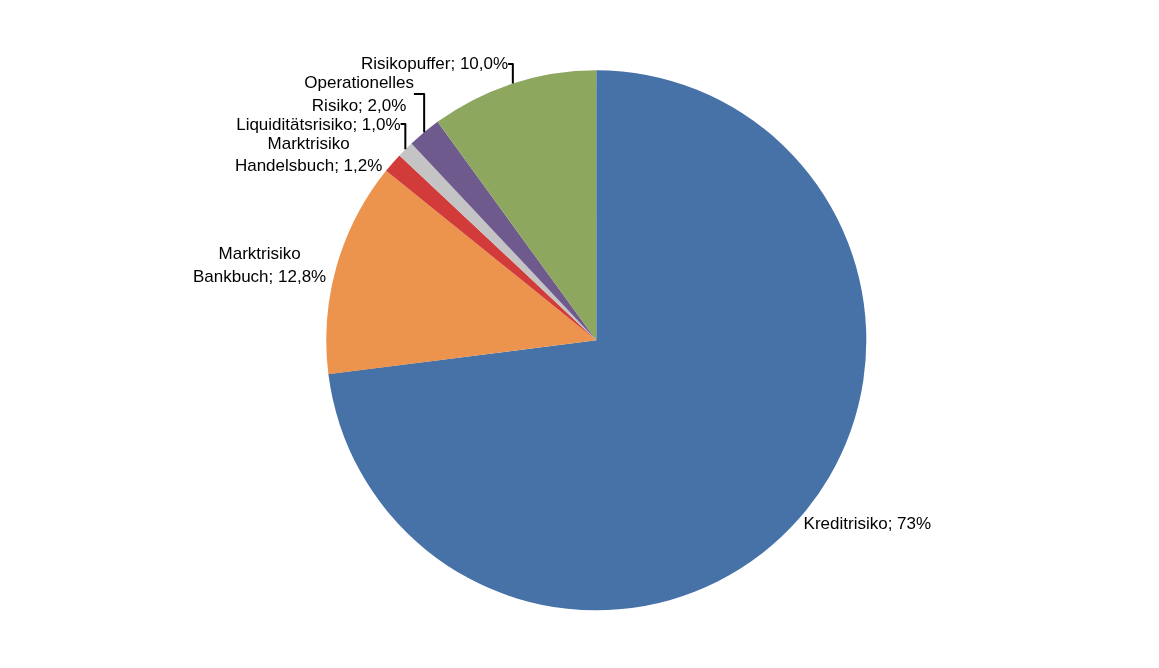  Describe the element at coordinates (318, 124) in the screenshot. I see `slice-label: Liquiditätsrisiko; 1,0%` at that location.